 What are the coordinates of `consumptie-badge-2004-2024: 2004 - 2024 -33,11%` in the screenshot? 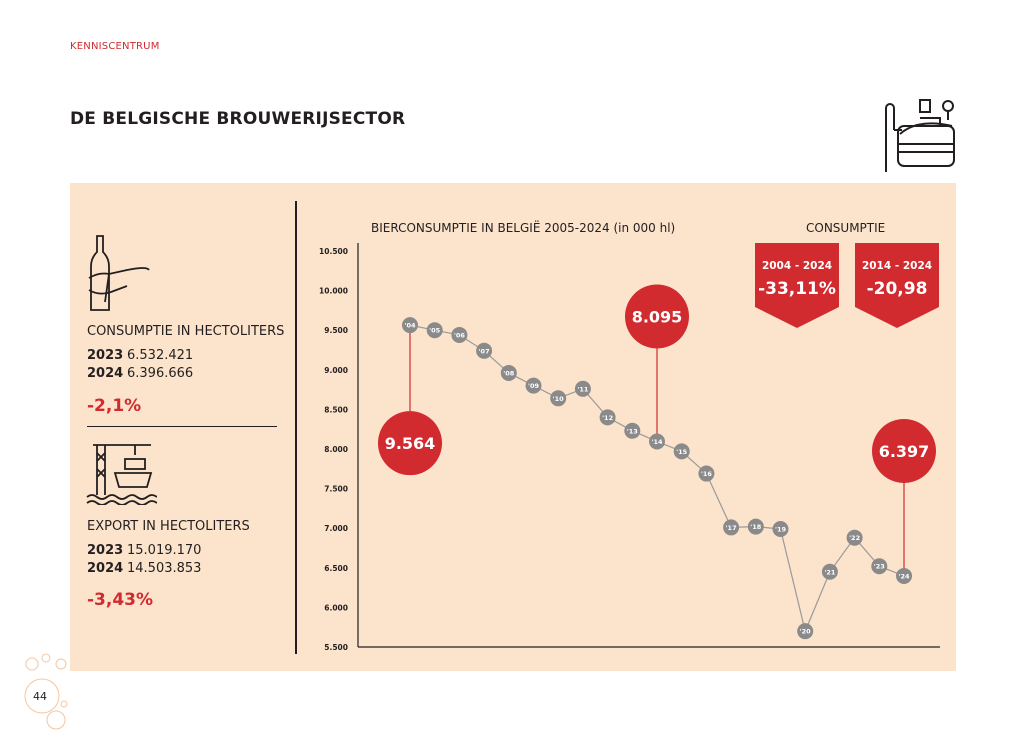 It's located at (797, 285).